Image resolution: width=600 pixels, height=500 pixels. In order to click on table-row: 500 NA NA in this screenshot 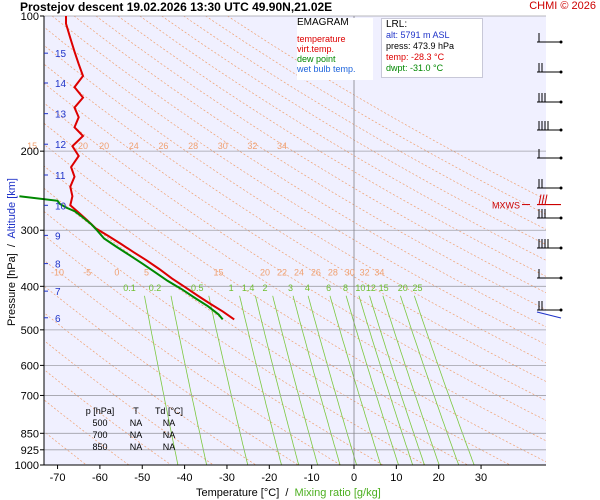, I will do `click(133, 424)`.